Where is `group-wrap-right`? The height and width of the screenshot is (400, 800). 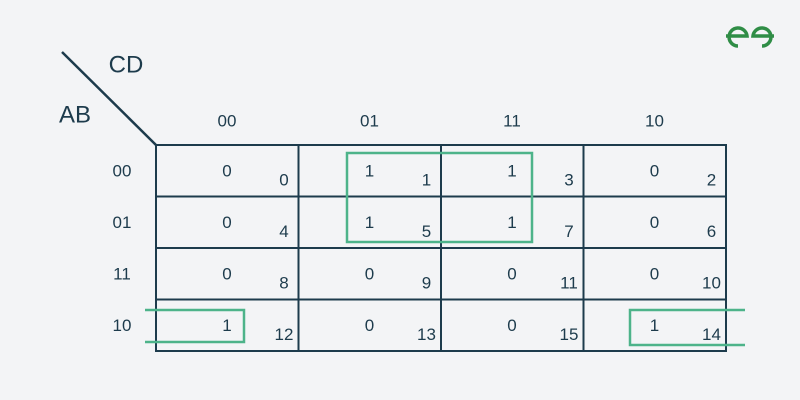
group-wrap-right is located at coordinates (686, 327).